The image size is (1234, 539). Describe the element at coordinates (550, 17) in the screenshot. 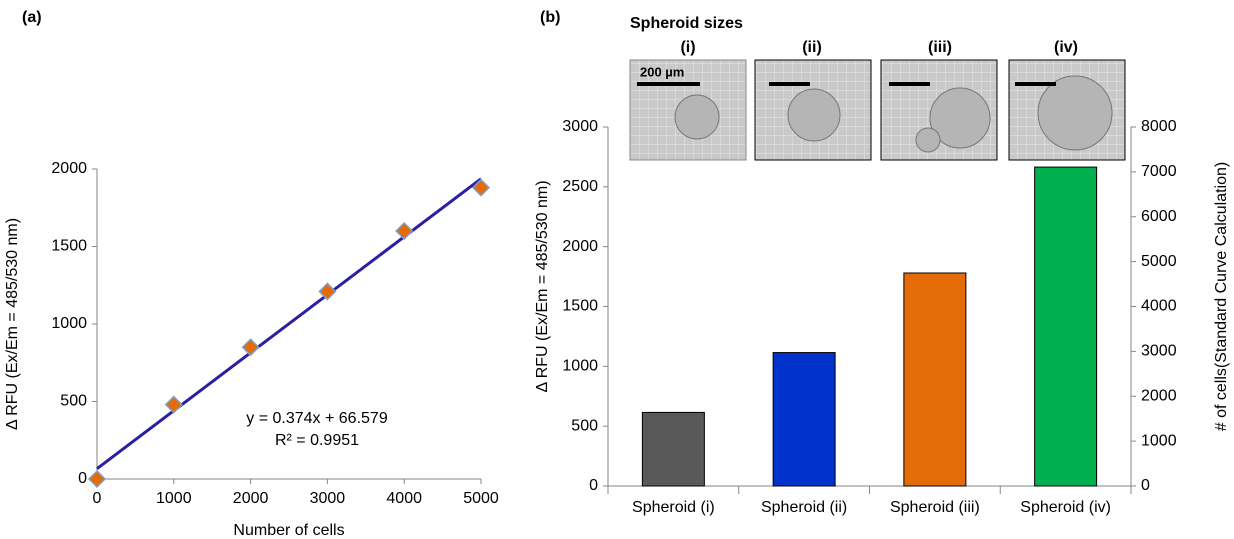

I see `panel-label: (b)` at that location.